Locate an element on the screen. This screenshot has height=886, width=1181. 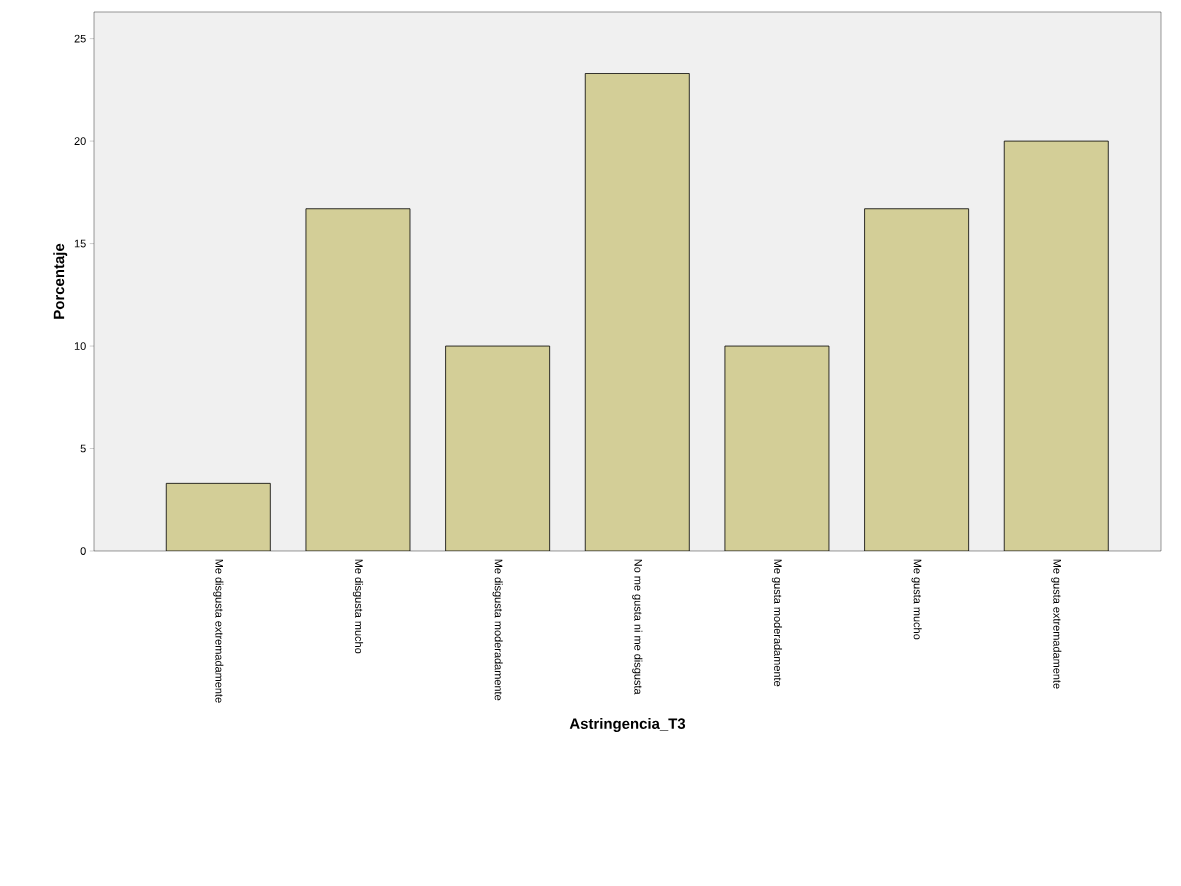
x-tick-label: Me gusta mucho is located at coordinates (916, 599).